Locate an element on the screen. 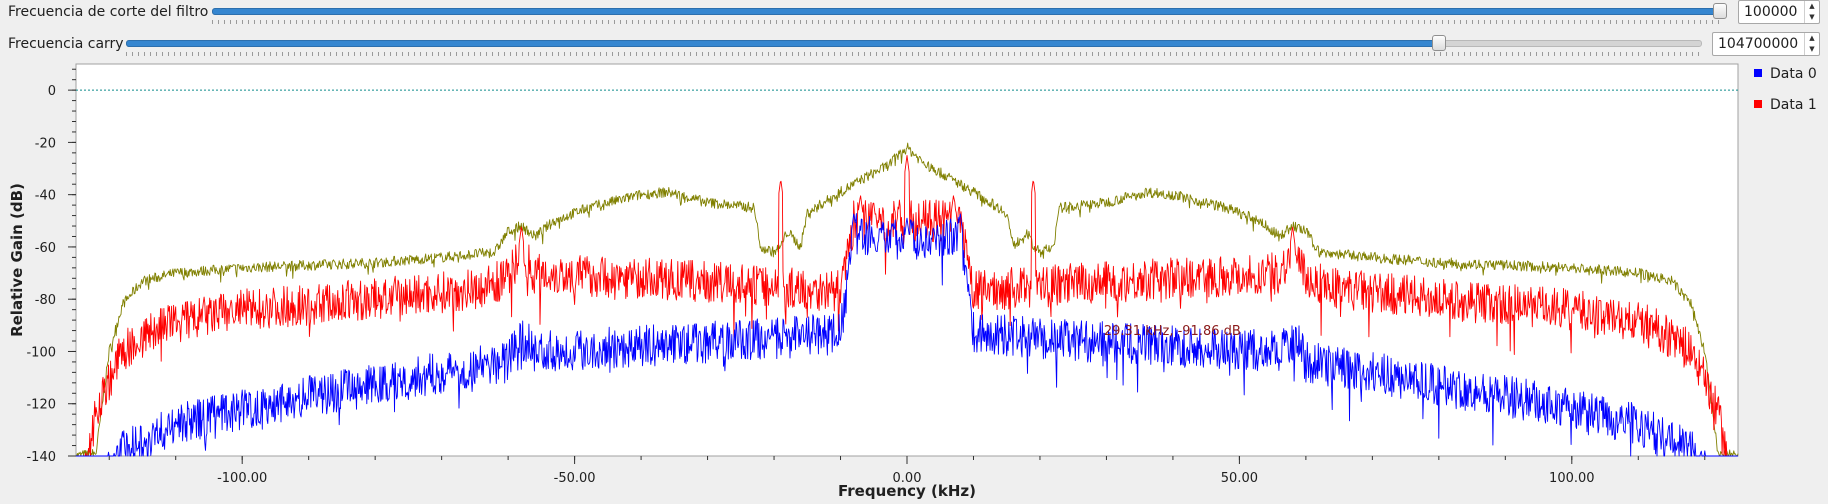 Image resolution: width=1828 pixels, height=504 pixels. x-axis-label: Frequency (kHz) is located at coordinates (907, 491).